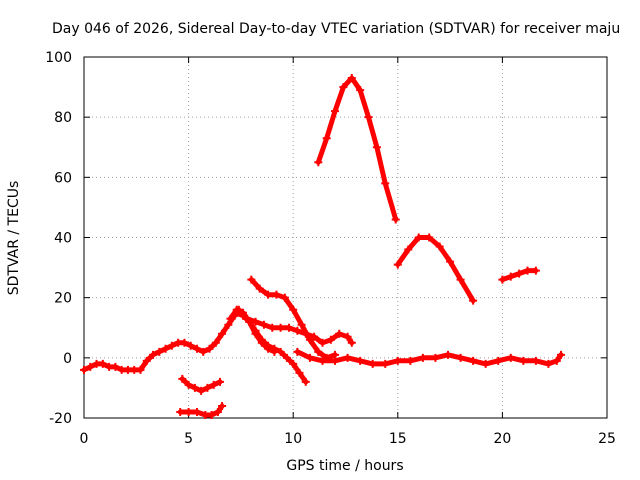 This screenshot has width=640, height=480. What do you see at coordinates (293, 439) in the screenshot?
I see `x-tick-label: 10` at bounding box center [293, 439].